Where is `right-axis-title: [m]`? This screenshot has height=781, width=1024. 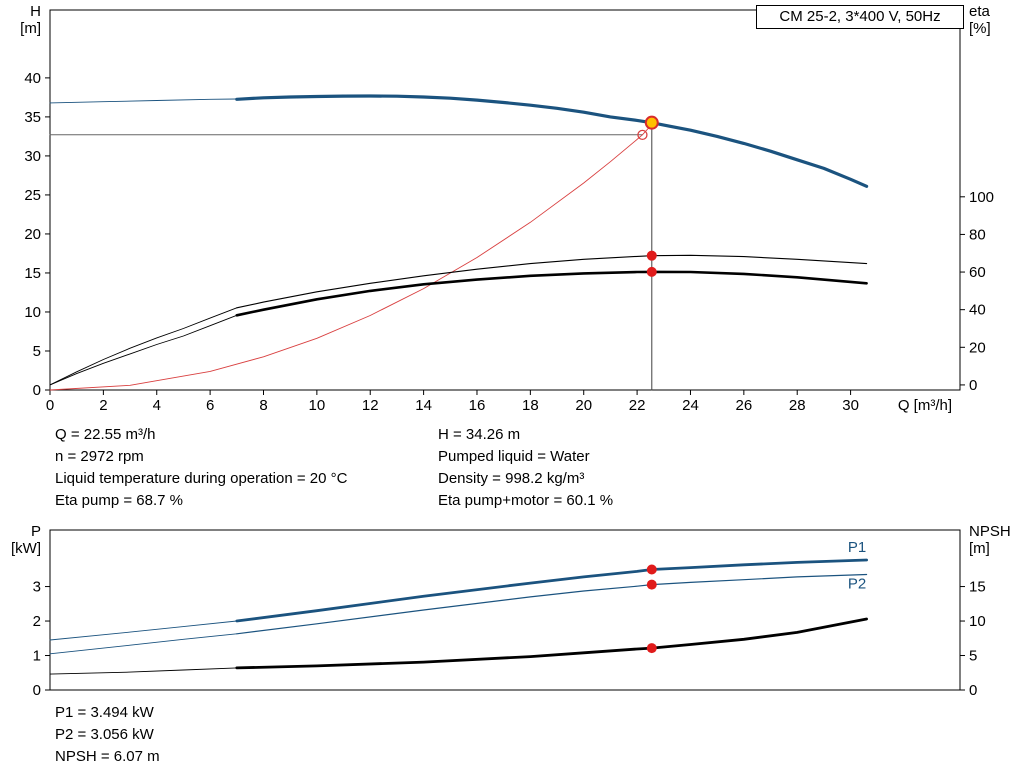
right-axis-title: [m] is located at coordinates (979, 548).